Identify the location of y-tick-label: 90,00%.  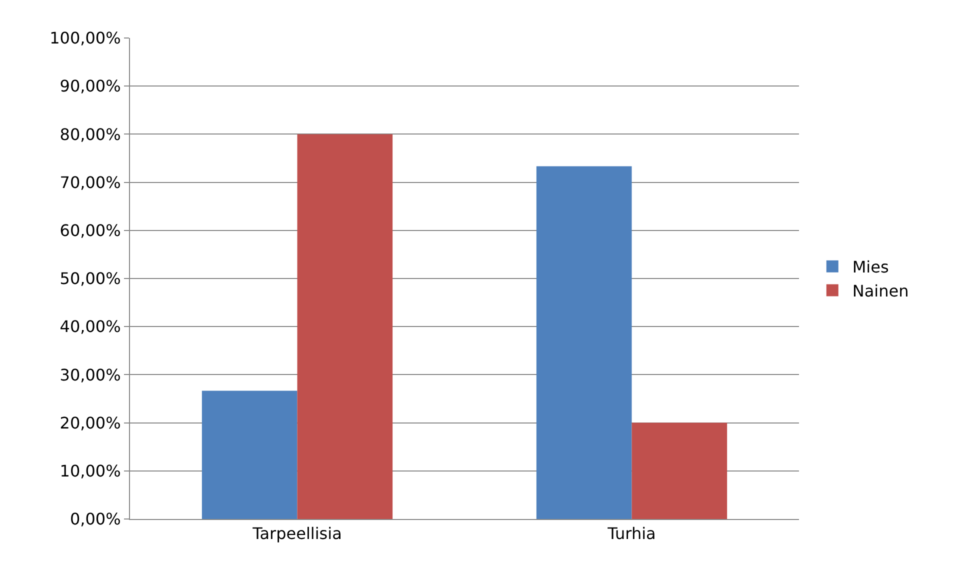
(90, 86).